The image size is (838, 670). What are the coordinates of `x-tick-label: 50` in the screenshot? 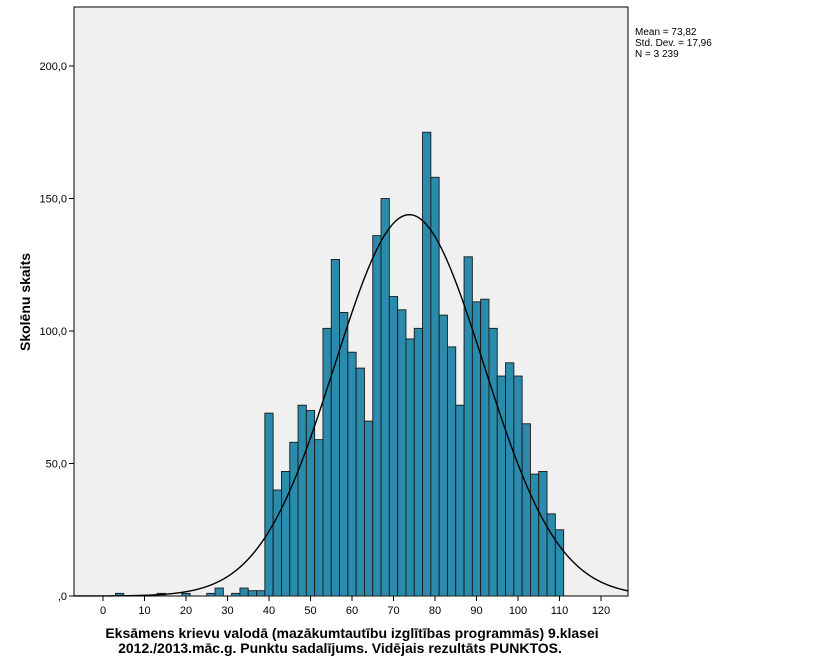 It's located at (310, 611).